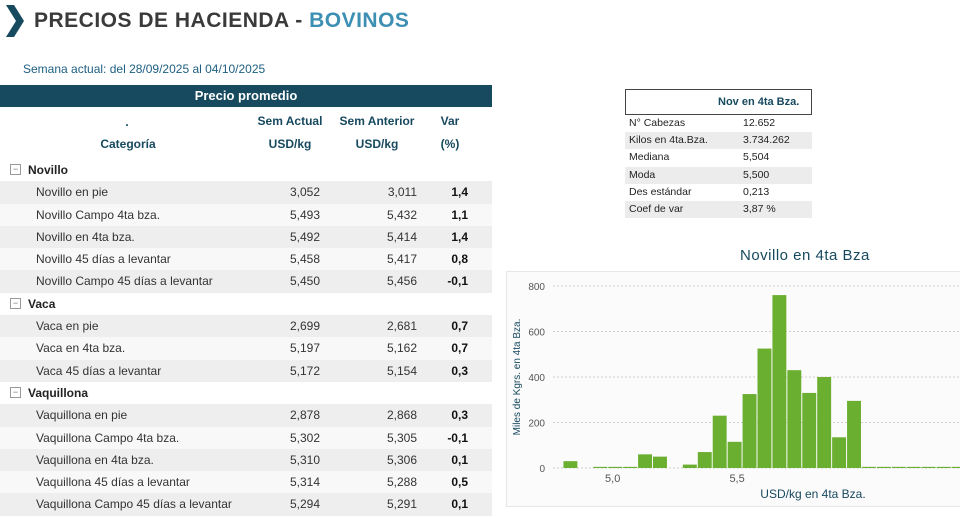 This screenshot has height=517, width=960. Describe the element at coordinates (536, 378) in the screenshot. I see `y-tick-label: 400` at that location.